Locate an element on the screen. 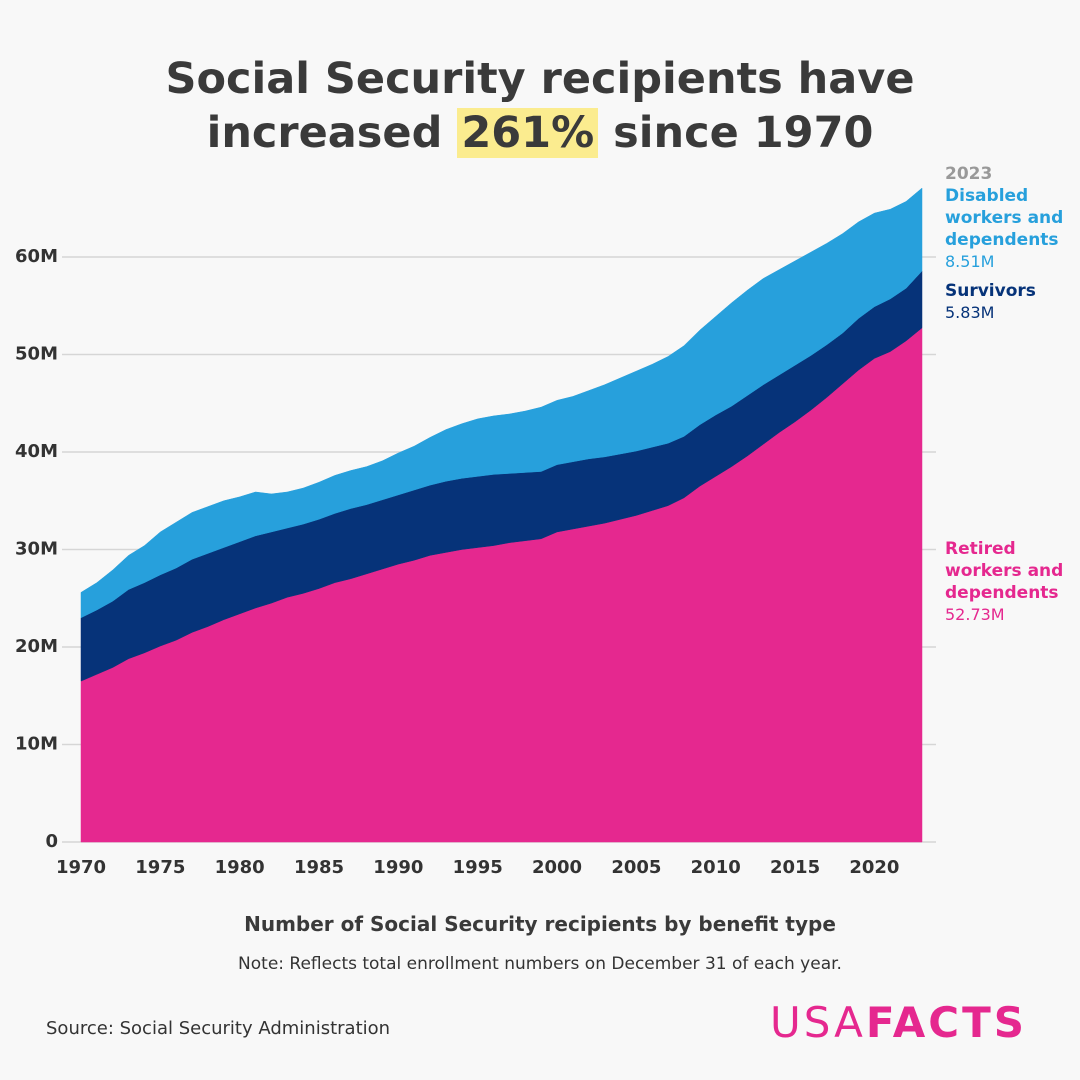  legend-value: 8.51M is located at coordinates (970, 261).